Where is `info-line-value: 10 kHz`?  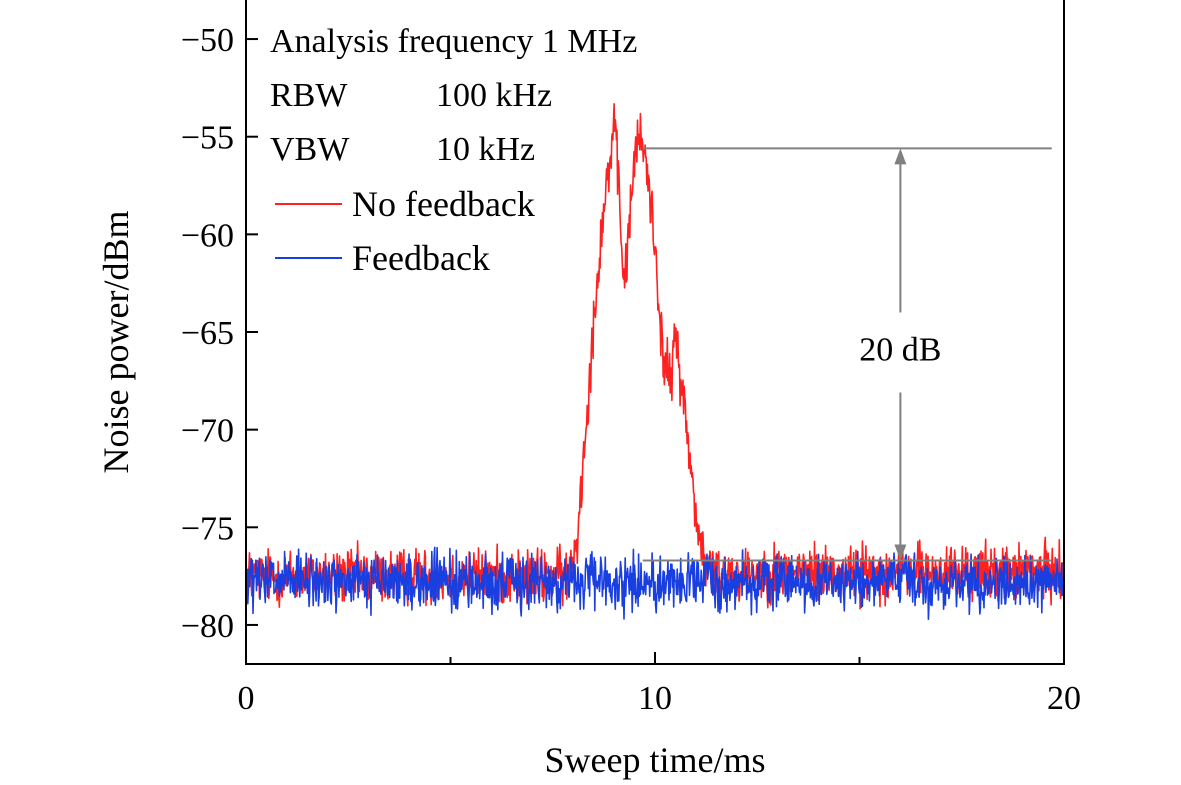
info-line-value: 10 kHz is located at coordinates (485, 149).